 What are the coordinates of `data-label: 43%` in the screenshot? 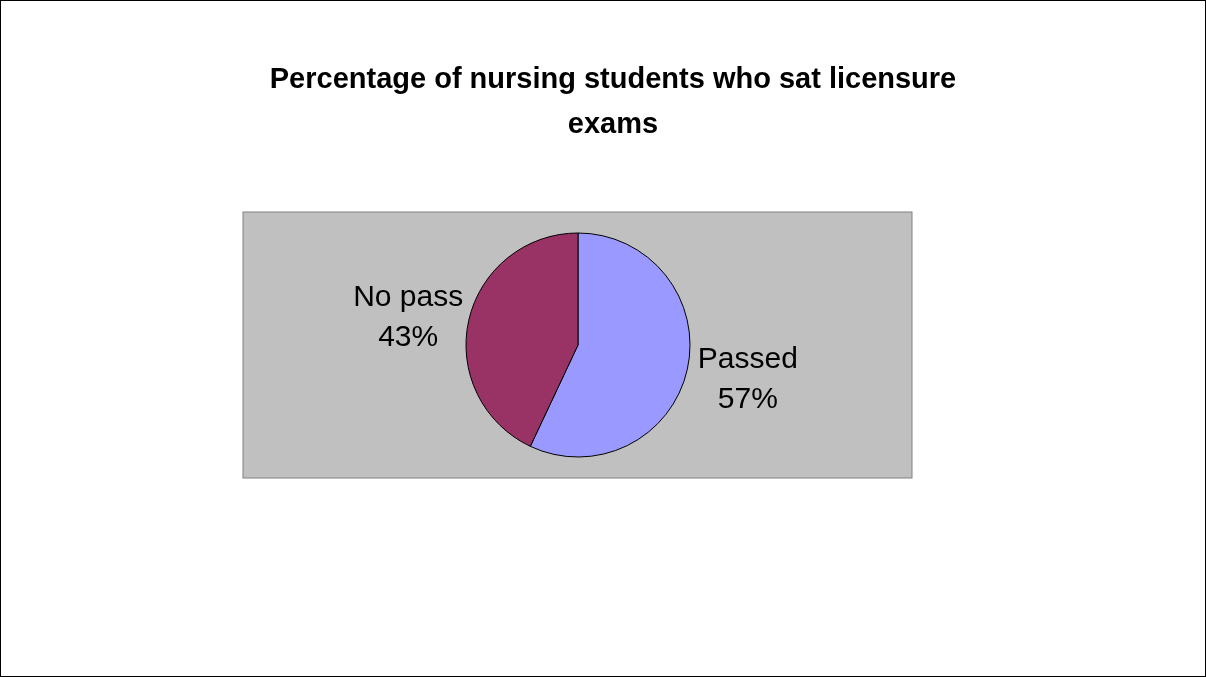 It's located at (408, 336).